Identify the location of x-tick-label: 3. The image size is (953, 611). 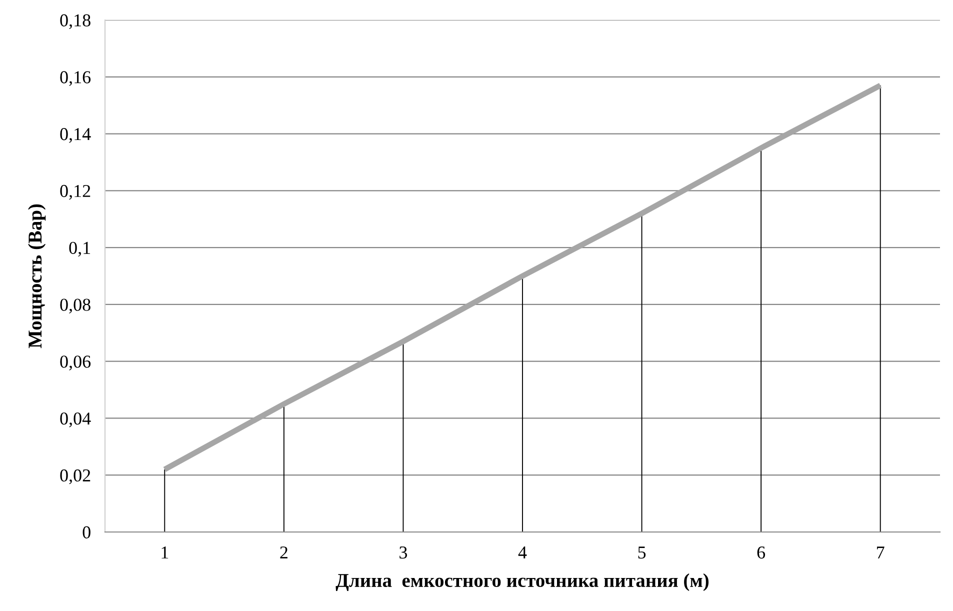
(404, 552).